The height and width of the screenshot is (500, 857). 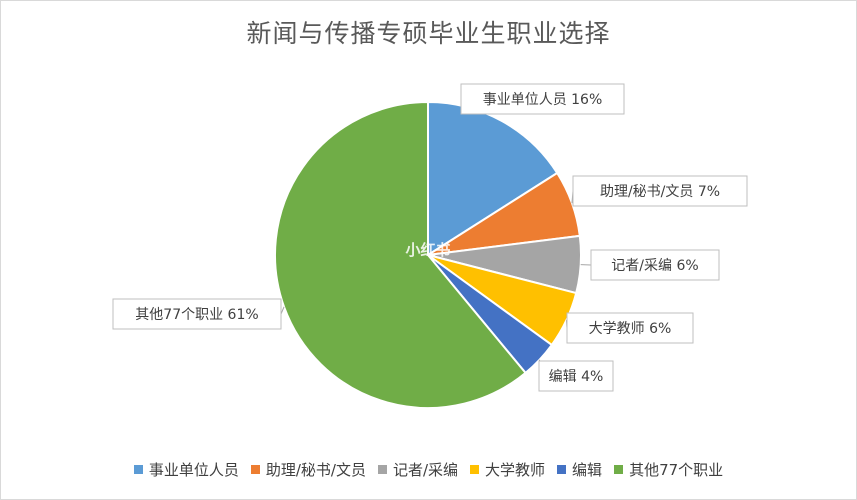 I want to click on data-label-2: 助理/秘书/文员 7%, so click(x=660, y=192).